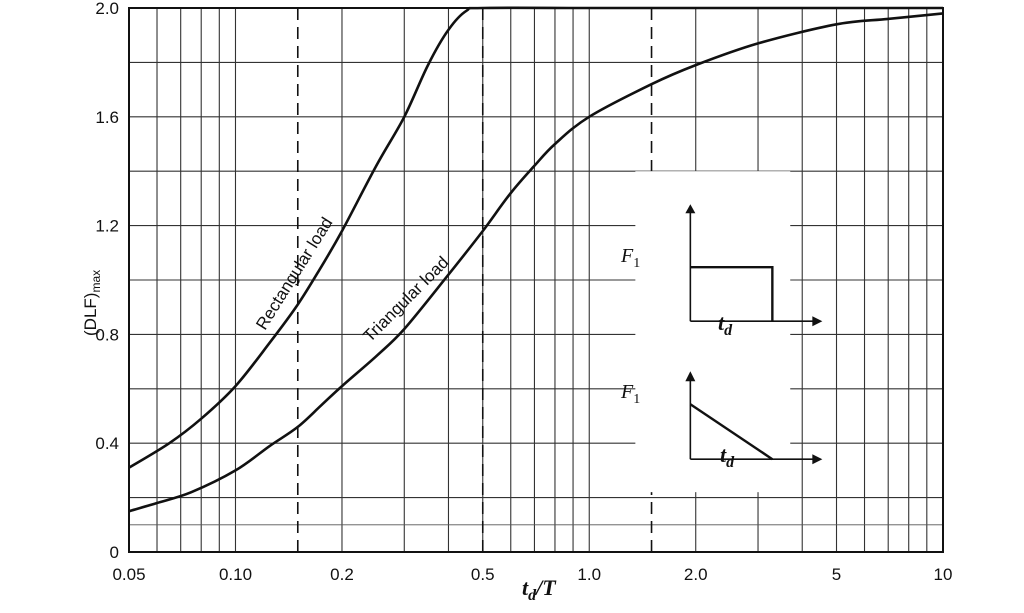 Image resolution: width=1024 pixels, height=613 pixels. I want to click on y-tick-label: 0, so click(114, 552).